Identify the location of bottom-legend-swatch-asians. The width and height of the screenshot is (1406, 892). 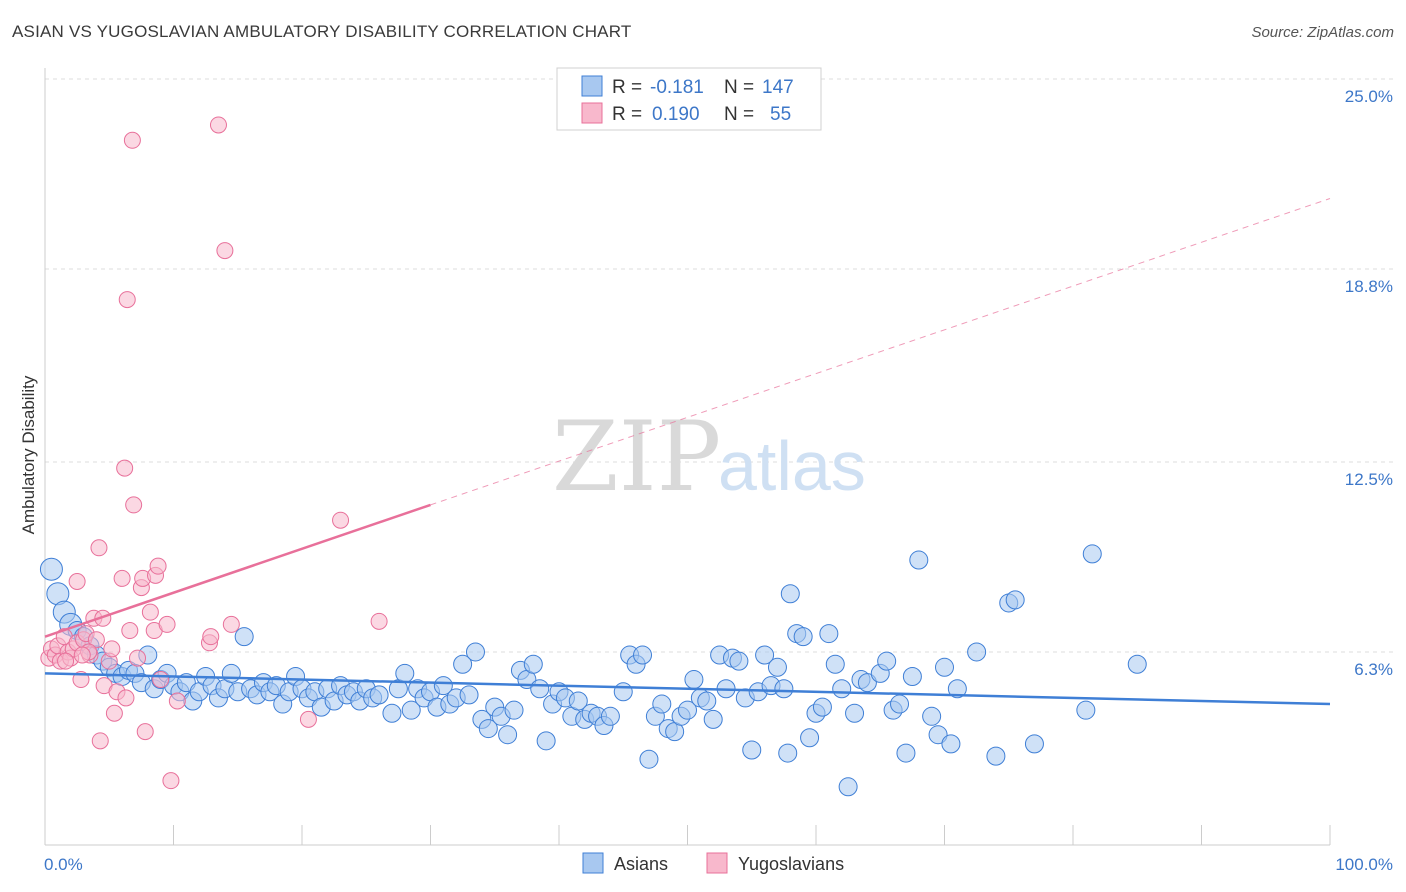
(593, 863).